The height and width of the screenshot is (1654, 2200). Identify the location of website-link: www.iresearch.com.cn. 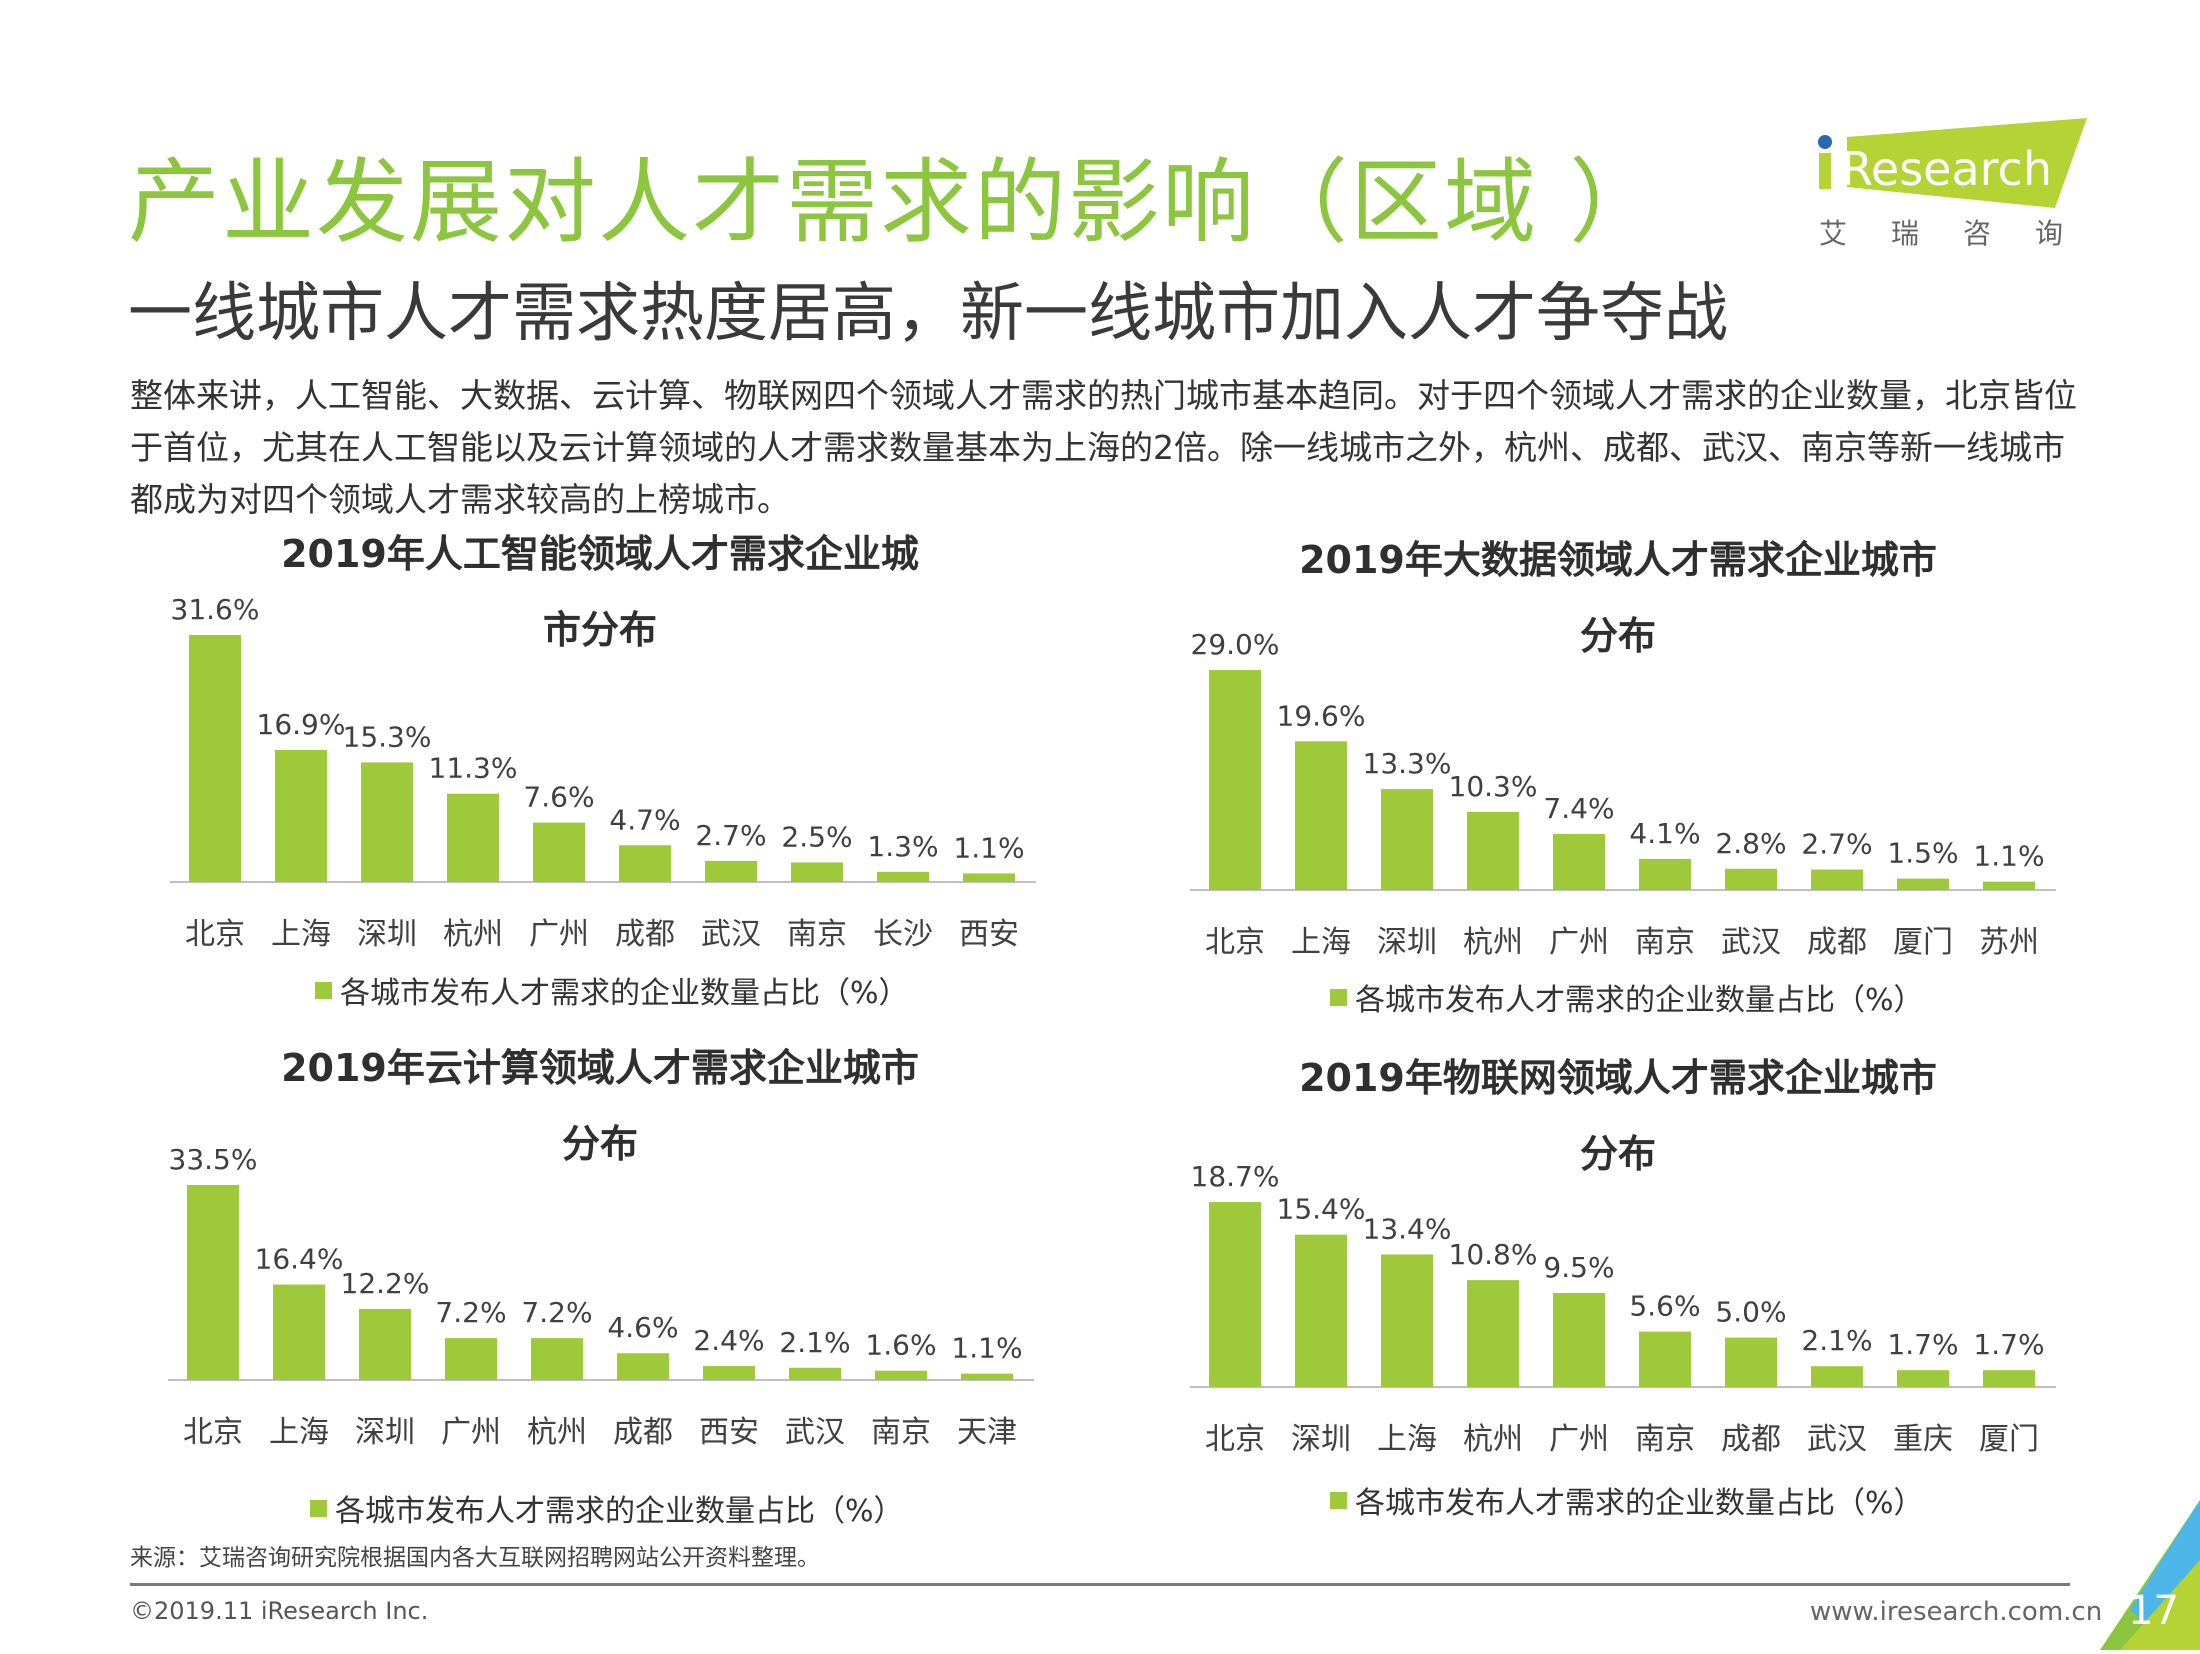
(1956, 1612).